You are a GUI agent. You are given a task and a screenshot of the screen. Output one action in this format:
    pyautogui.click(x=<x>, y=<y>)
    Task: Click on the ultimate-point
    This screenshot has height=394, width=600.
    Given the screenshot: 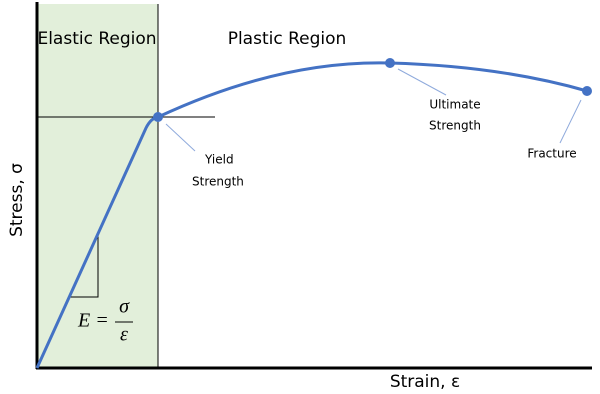 What is the action you would take?
    pyautogui.click(x=390, y=63)
    